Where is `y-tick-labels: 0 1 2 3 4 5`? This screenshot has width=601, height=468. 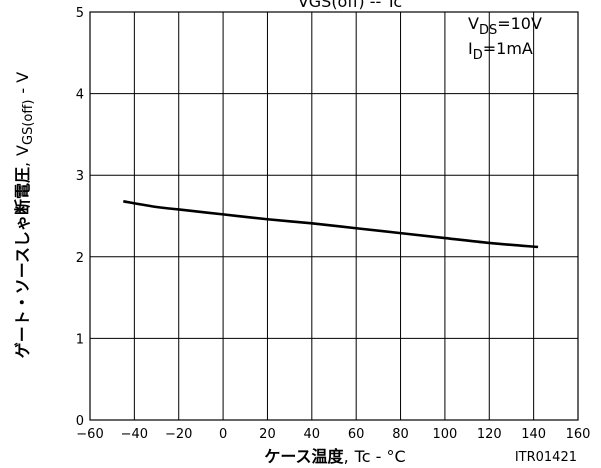 y-tick-labels: 0 1 2 3 4 5 is located at coordinates (80, 217).